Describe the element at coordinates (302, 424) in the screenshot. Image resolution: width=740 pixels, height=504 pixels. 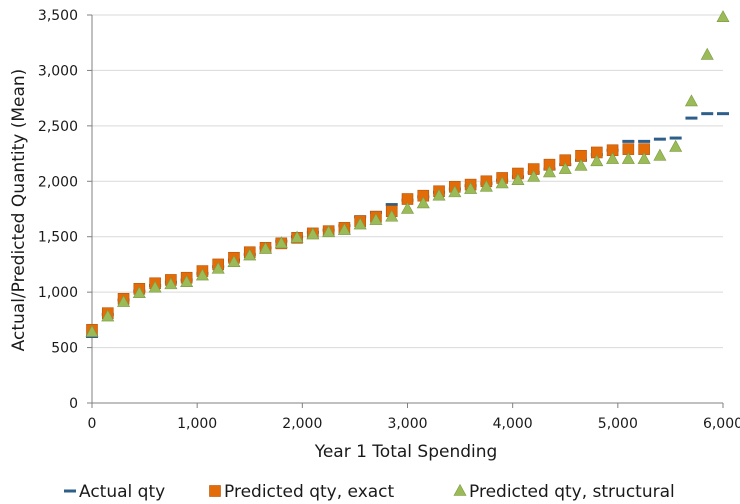
I see `x-tick-label: 2,000` at that location.